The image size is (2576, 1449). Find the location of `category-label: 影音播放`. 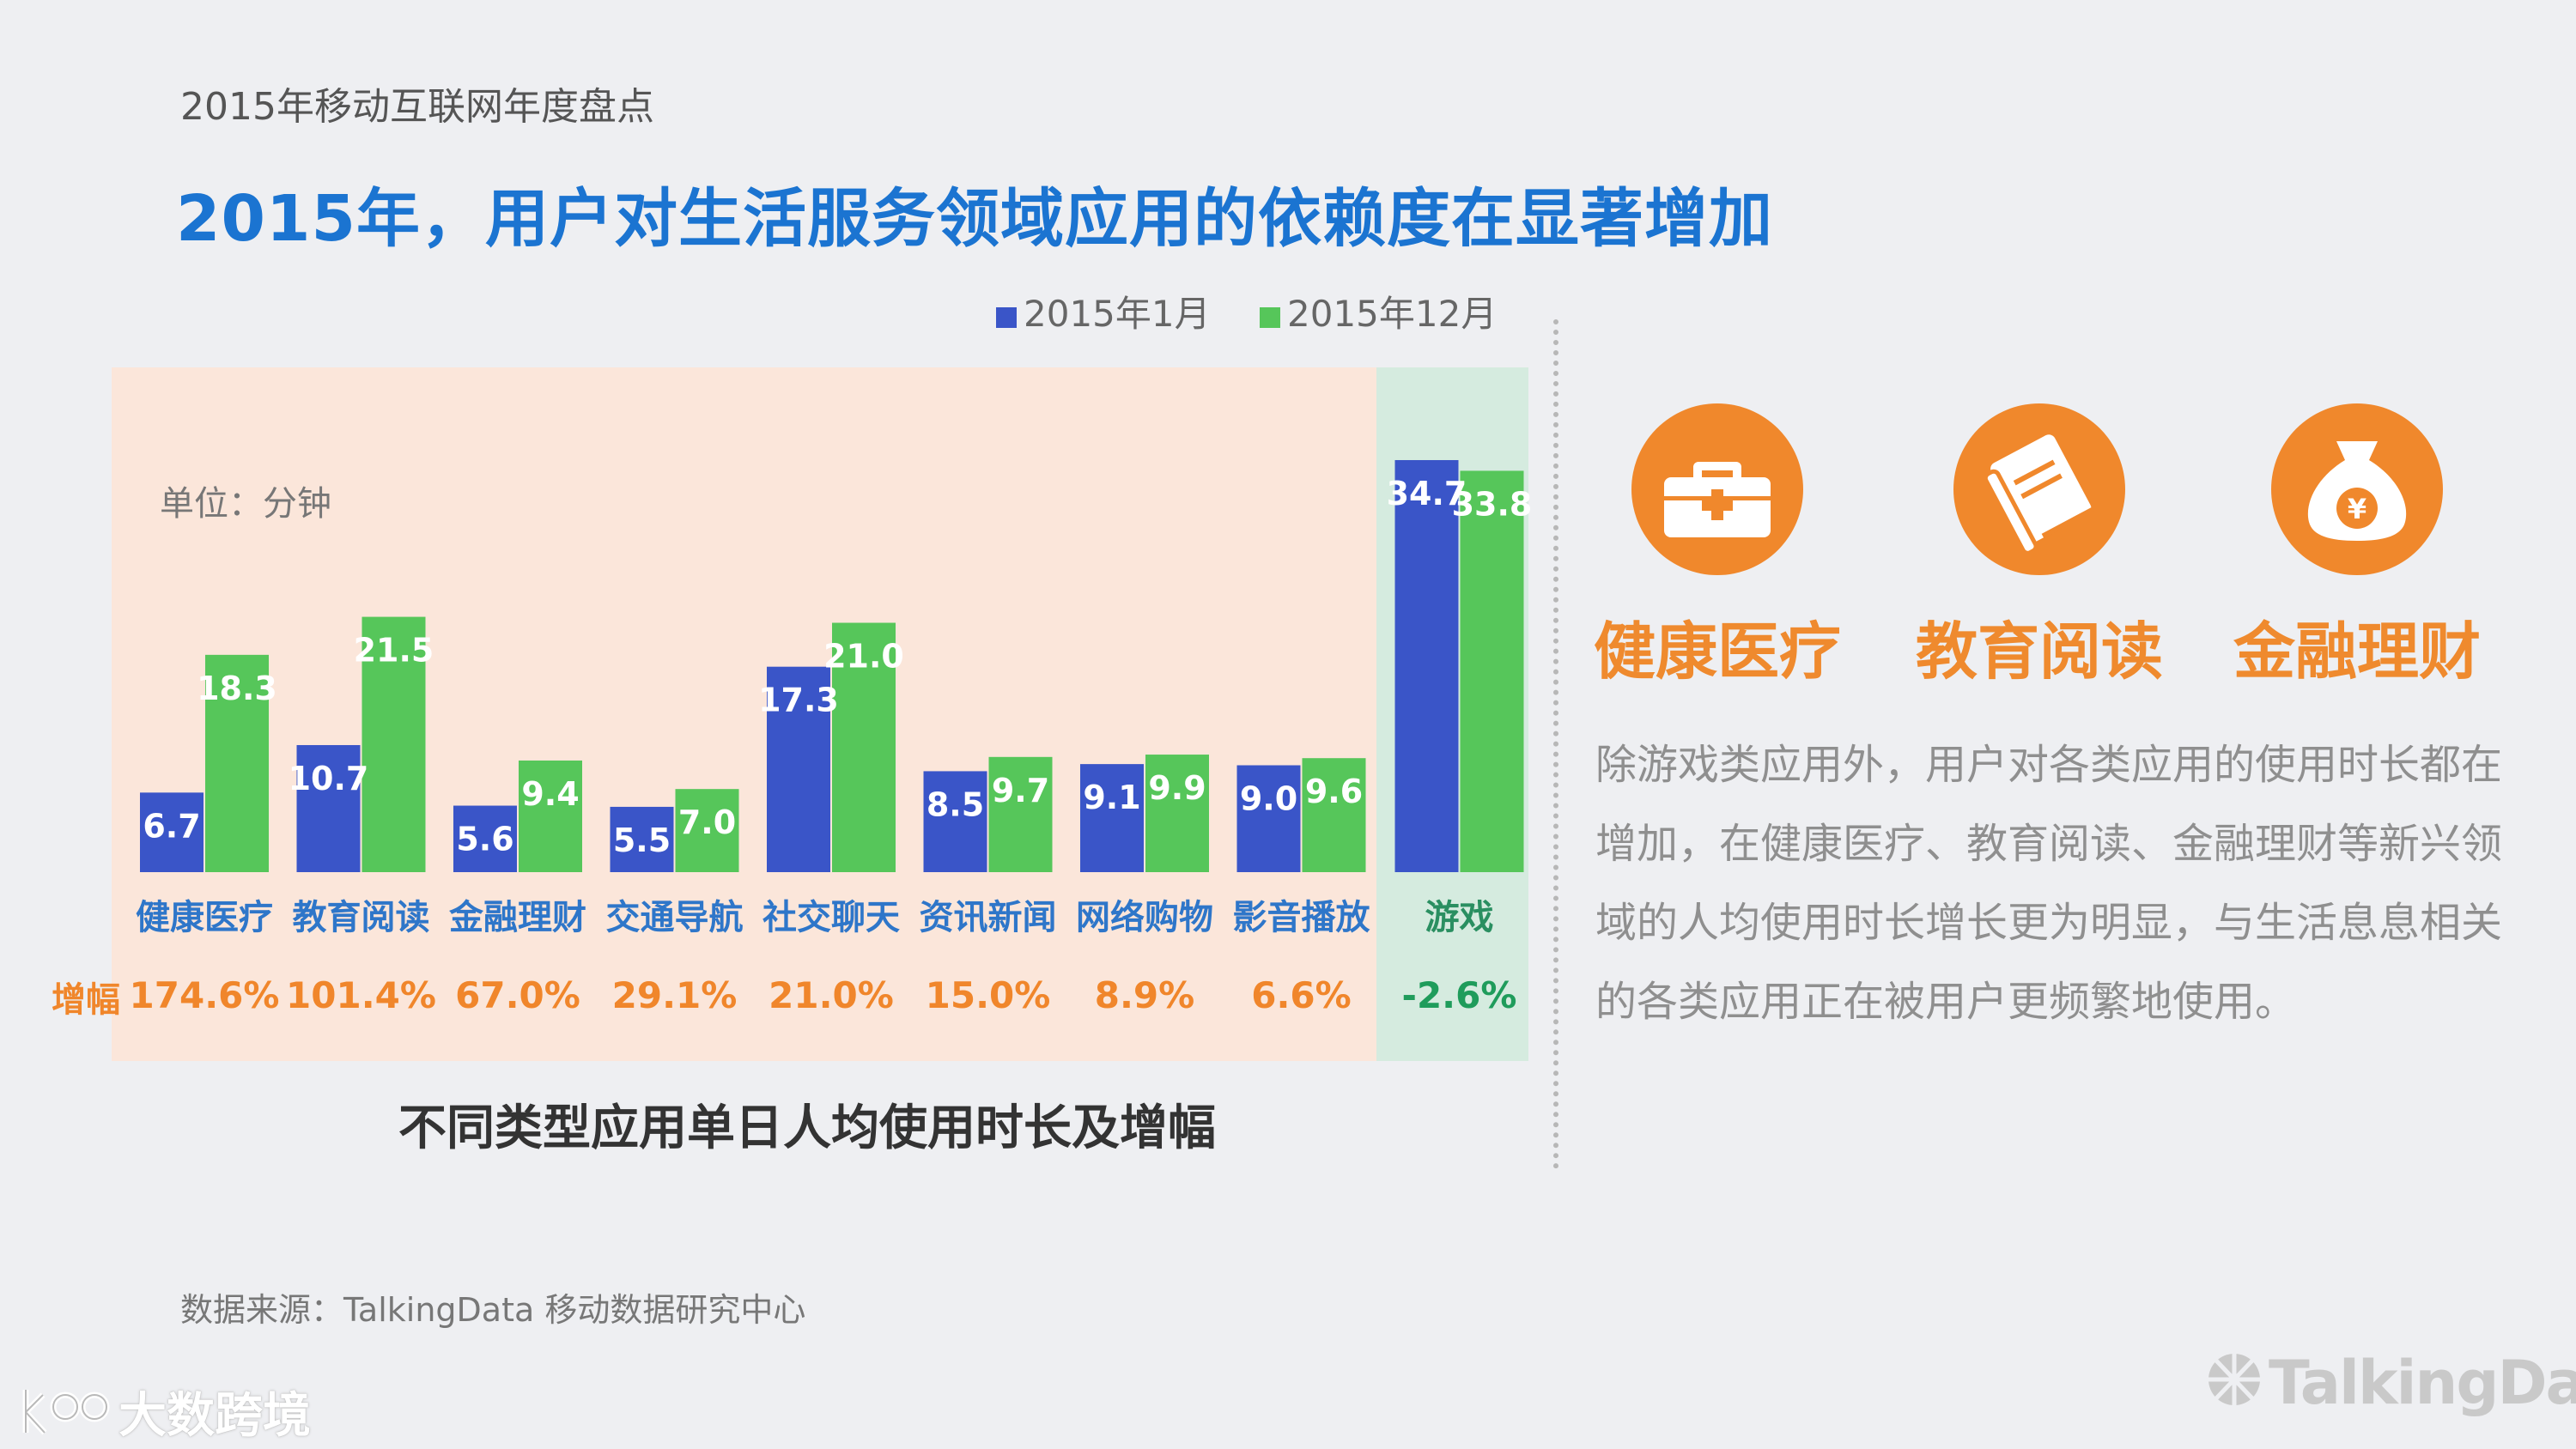

category-label: 影音播放 is located at coordinates (1301, 917).